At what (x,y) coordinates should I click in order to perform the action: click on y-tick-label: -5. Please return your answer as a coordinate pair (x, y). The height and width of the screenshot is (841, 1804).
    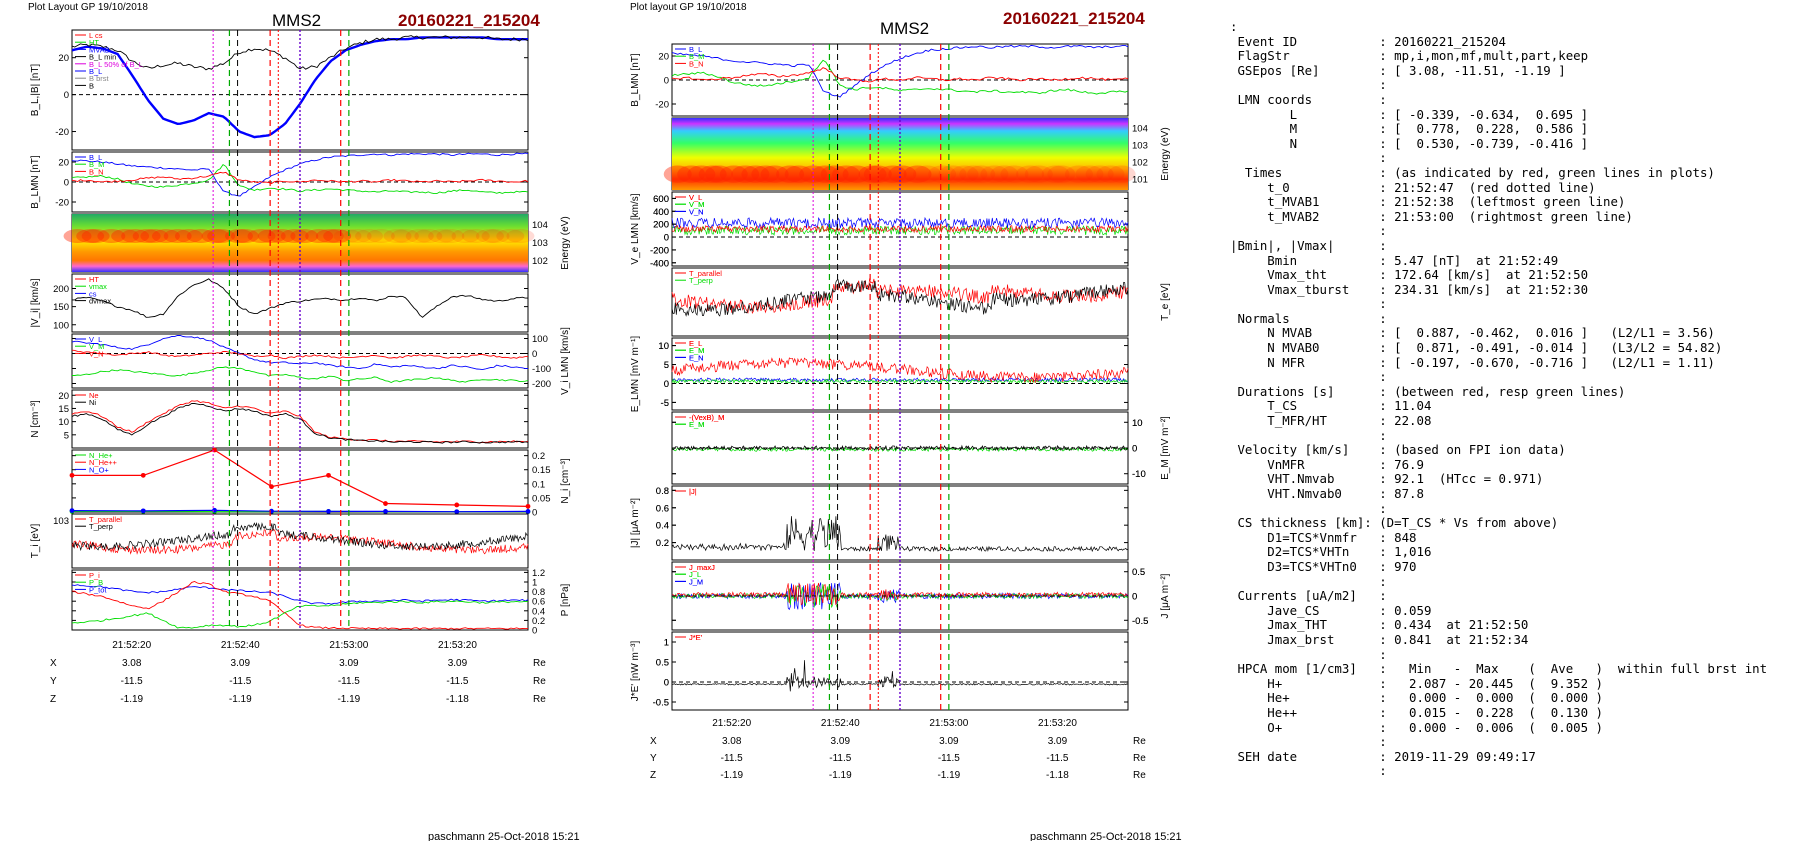
    Looking at the image, I should click on (665, 403).